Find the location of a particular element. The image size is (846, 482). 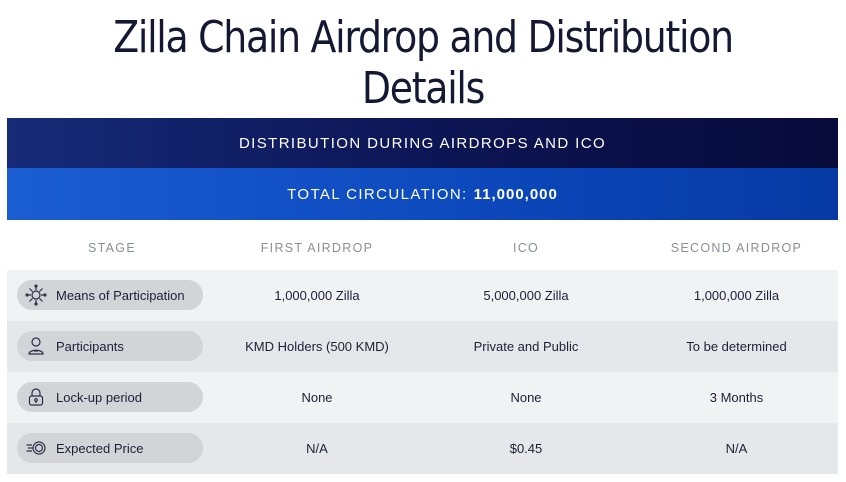

circulation-label: TOTAL CIRCULATION: is located at coordinates (377, 194).